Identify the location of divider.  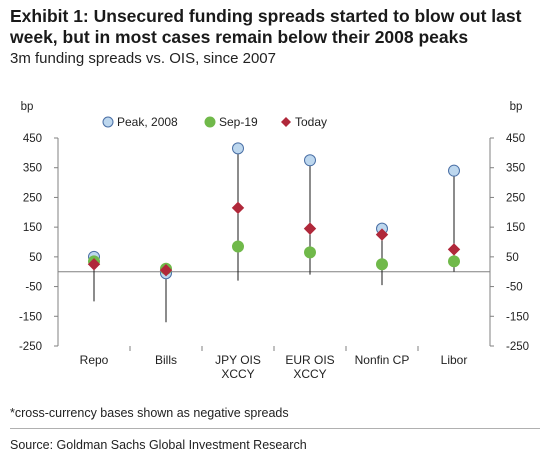
(275, 428).